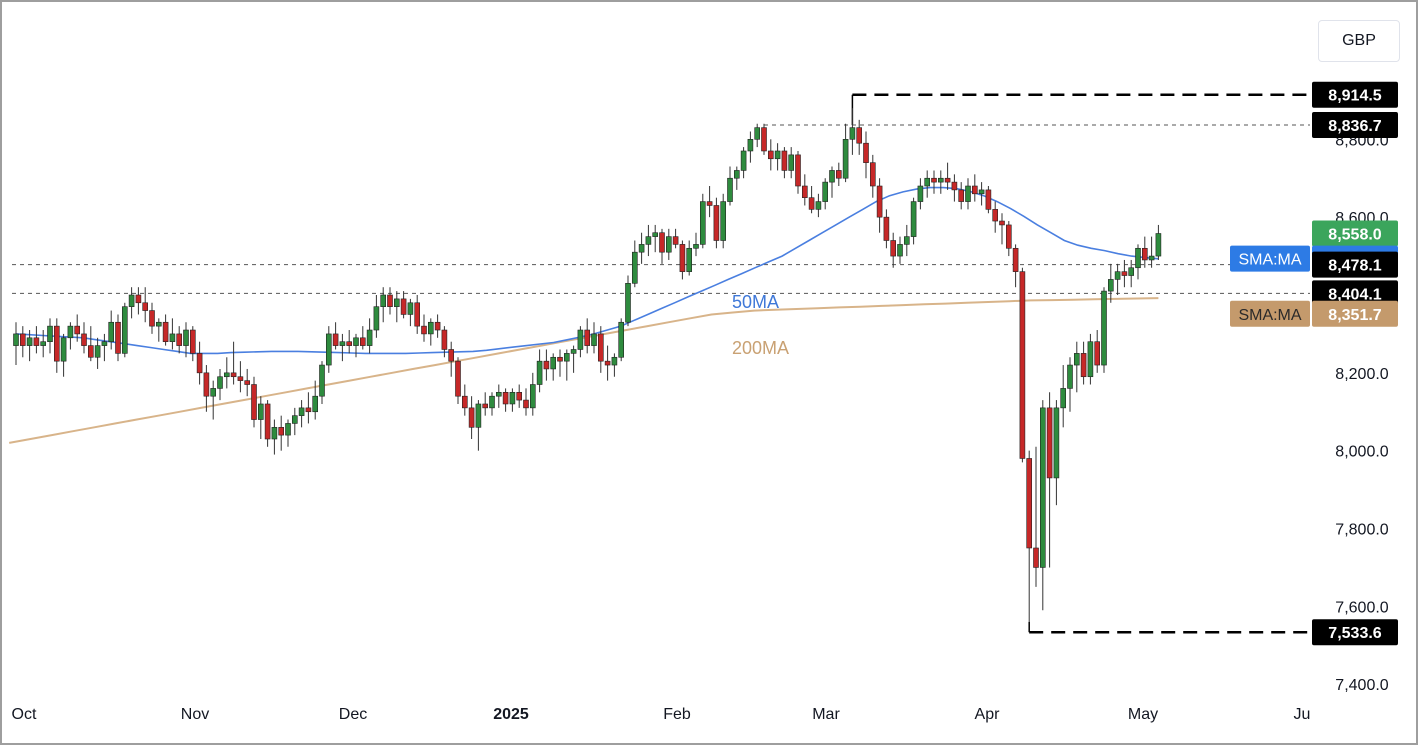  I want to click on time-label: May, so click(1143, 714).